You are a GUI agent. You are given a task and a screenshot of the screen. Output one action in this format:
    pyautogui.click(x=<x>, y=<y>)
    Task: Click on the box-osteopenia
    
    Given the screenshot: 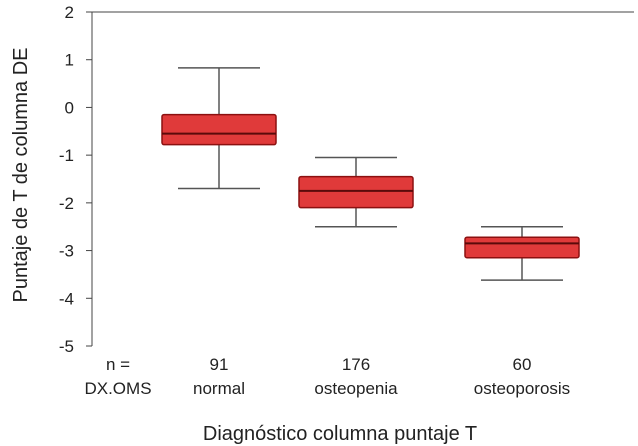 What is the action you would take?
    pyautogui.click(x=356, y=192)
    